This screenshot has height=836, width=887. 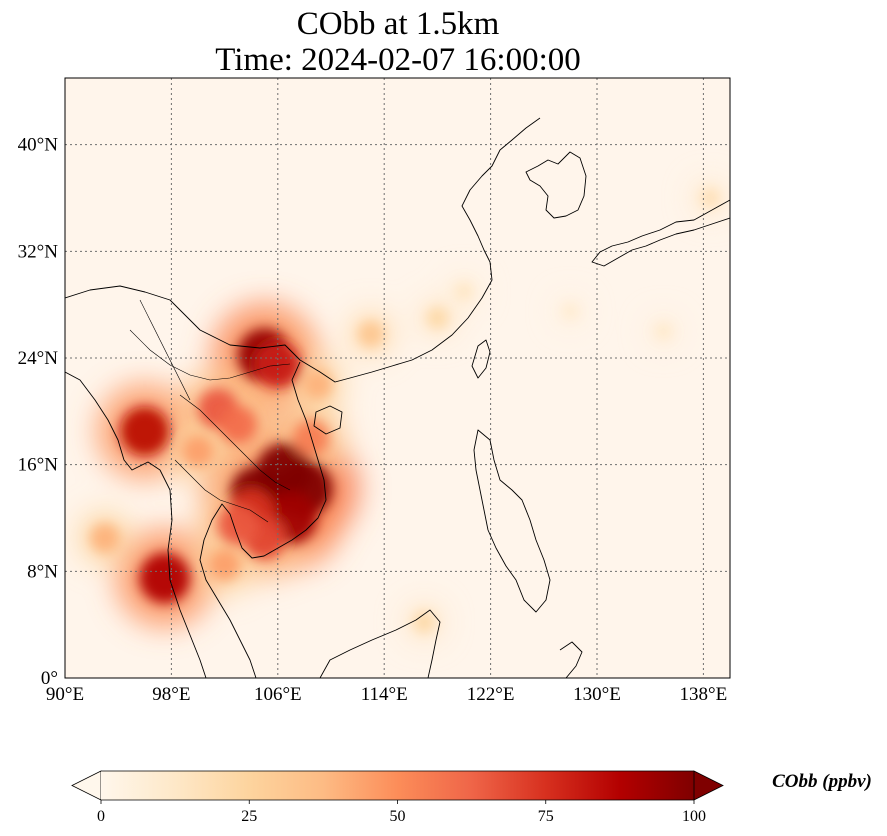 What do you see at coordinates (210, 411) in the screenshot?
I see `country-borders` at bounding box center [210, 411].